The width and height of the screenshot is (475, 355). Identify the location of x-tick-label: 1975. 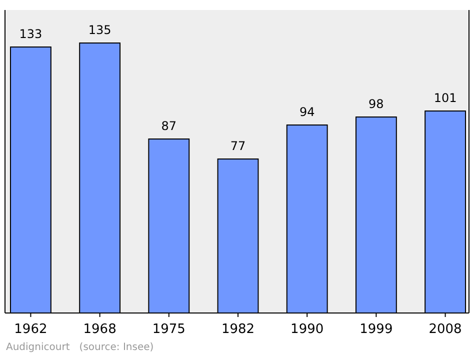
(169, 329).